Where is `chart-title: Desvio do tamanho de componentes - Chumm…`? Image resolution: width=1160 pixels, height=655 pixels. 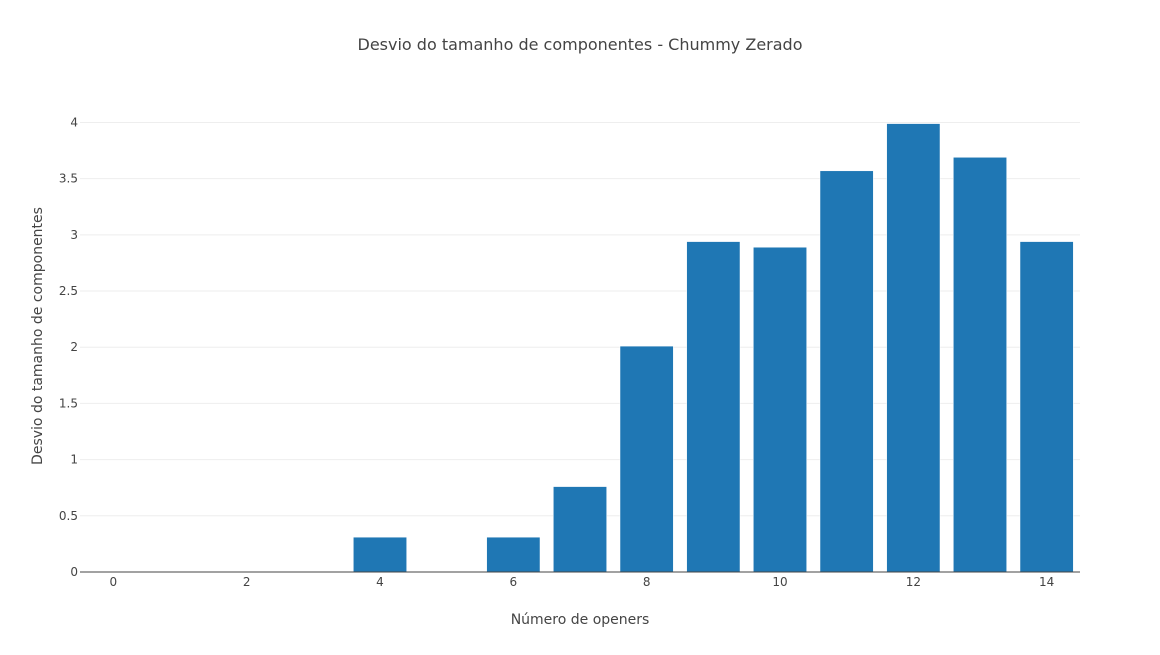
chart-title: Desvio do tamanho de componentes - Chumm… is located at coordinates (580, 44).